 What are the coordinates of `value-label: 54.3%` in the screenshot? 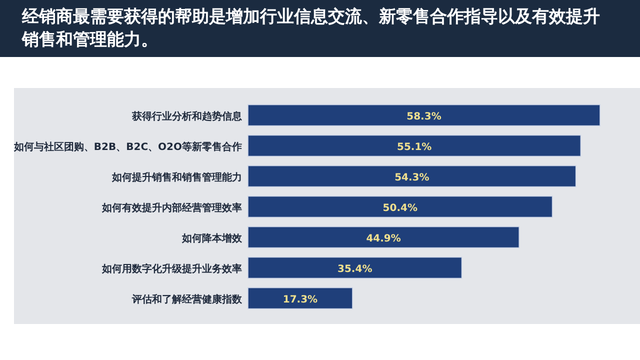 It's located at (412, 178).